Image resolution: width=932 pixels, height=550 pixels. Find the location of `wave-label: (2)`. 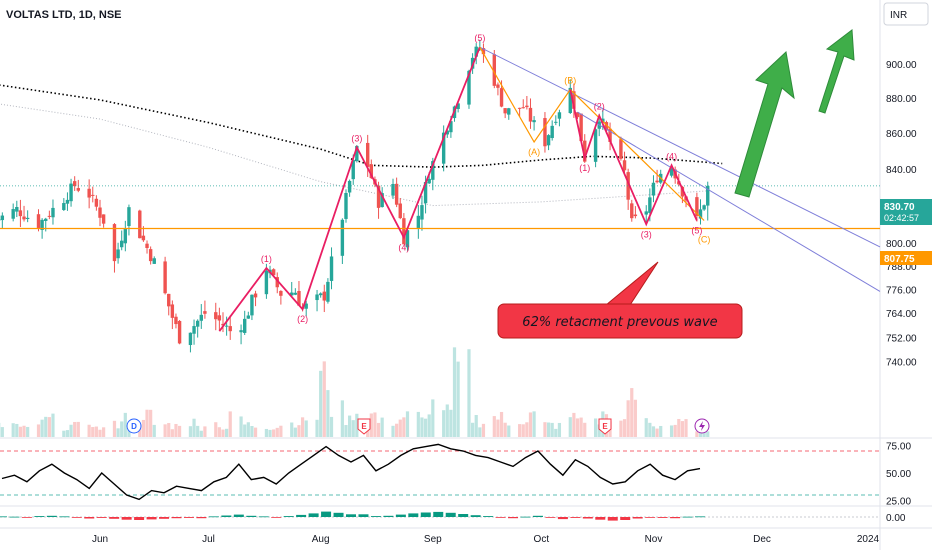

wave-label: (2) is located at coordinates (599, 107).